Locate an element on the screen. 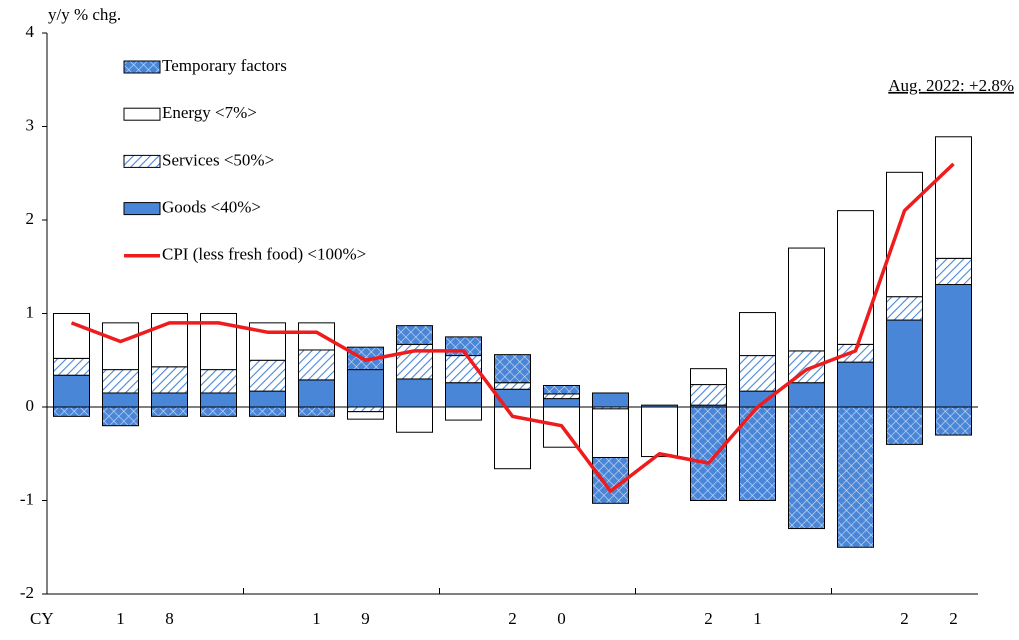 The image size is (1019, 640). legend-label: Temporary factors is located at coordinates (224, 65).